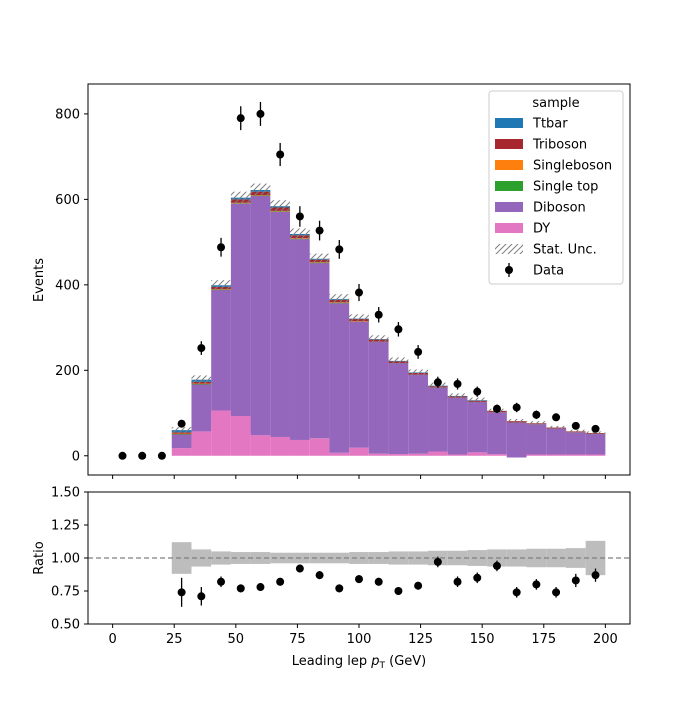  What do you see at coordinates (67, 114) in the screenshot?
I see `main-ytick-label: 800` at bounding box center [67, 114].